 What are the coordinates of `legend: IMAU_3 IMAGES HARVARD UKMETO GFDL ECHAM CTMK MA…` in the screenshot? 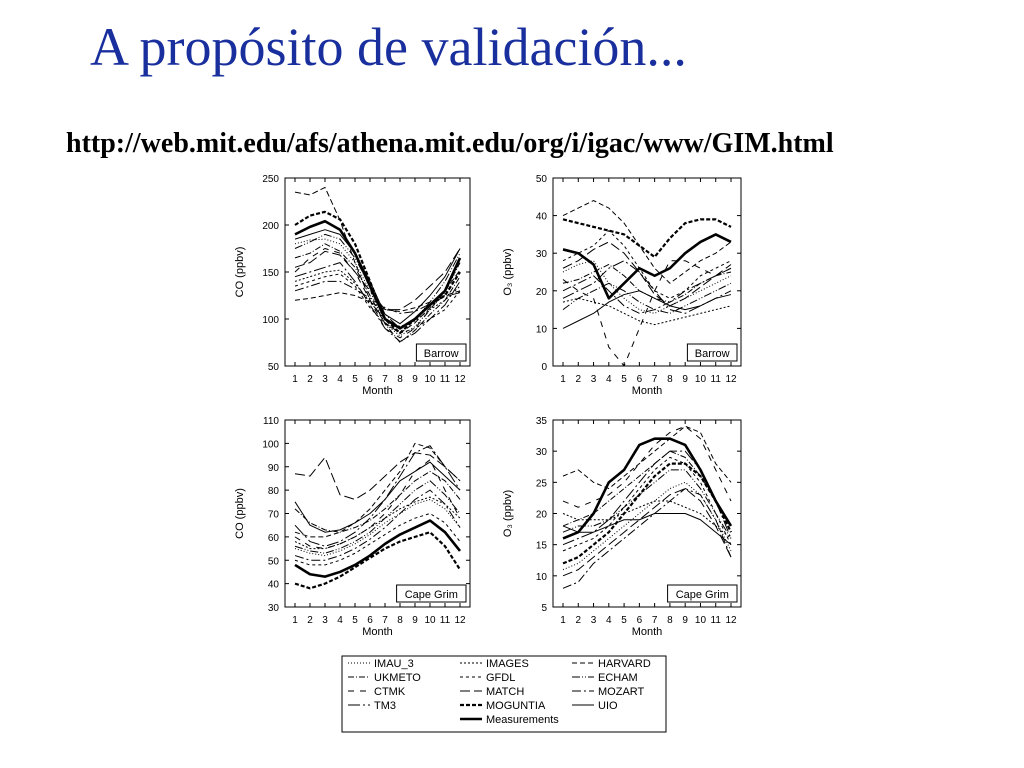 It's located at (504, 694).